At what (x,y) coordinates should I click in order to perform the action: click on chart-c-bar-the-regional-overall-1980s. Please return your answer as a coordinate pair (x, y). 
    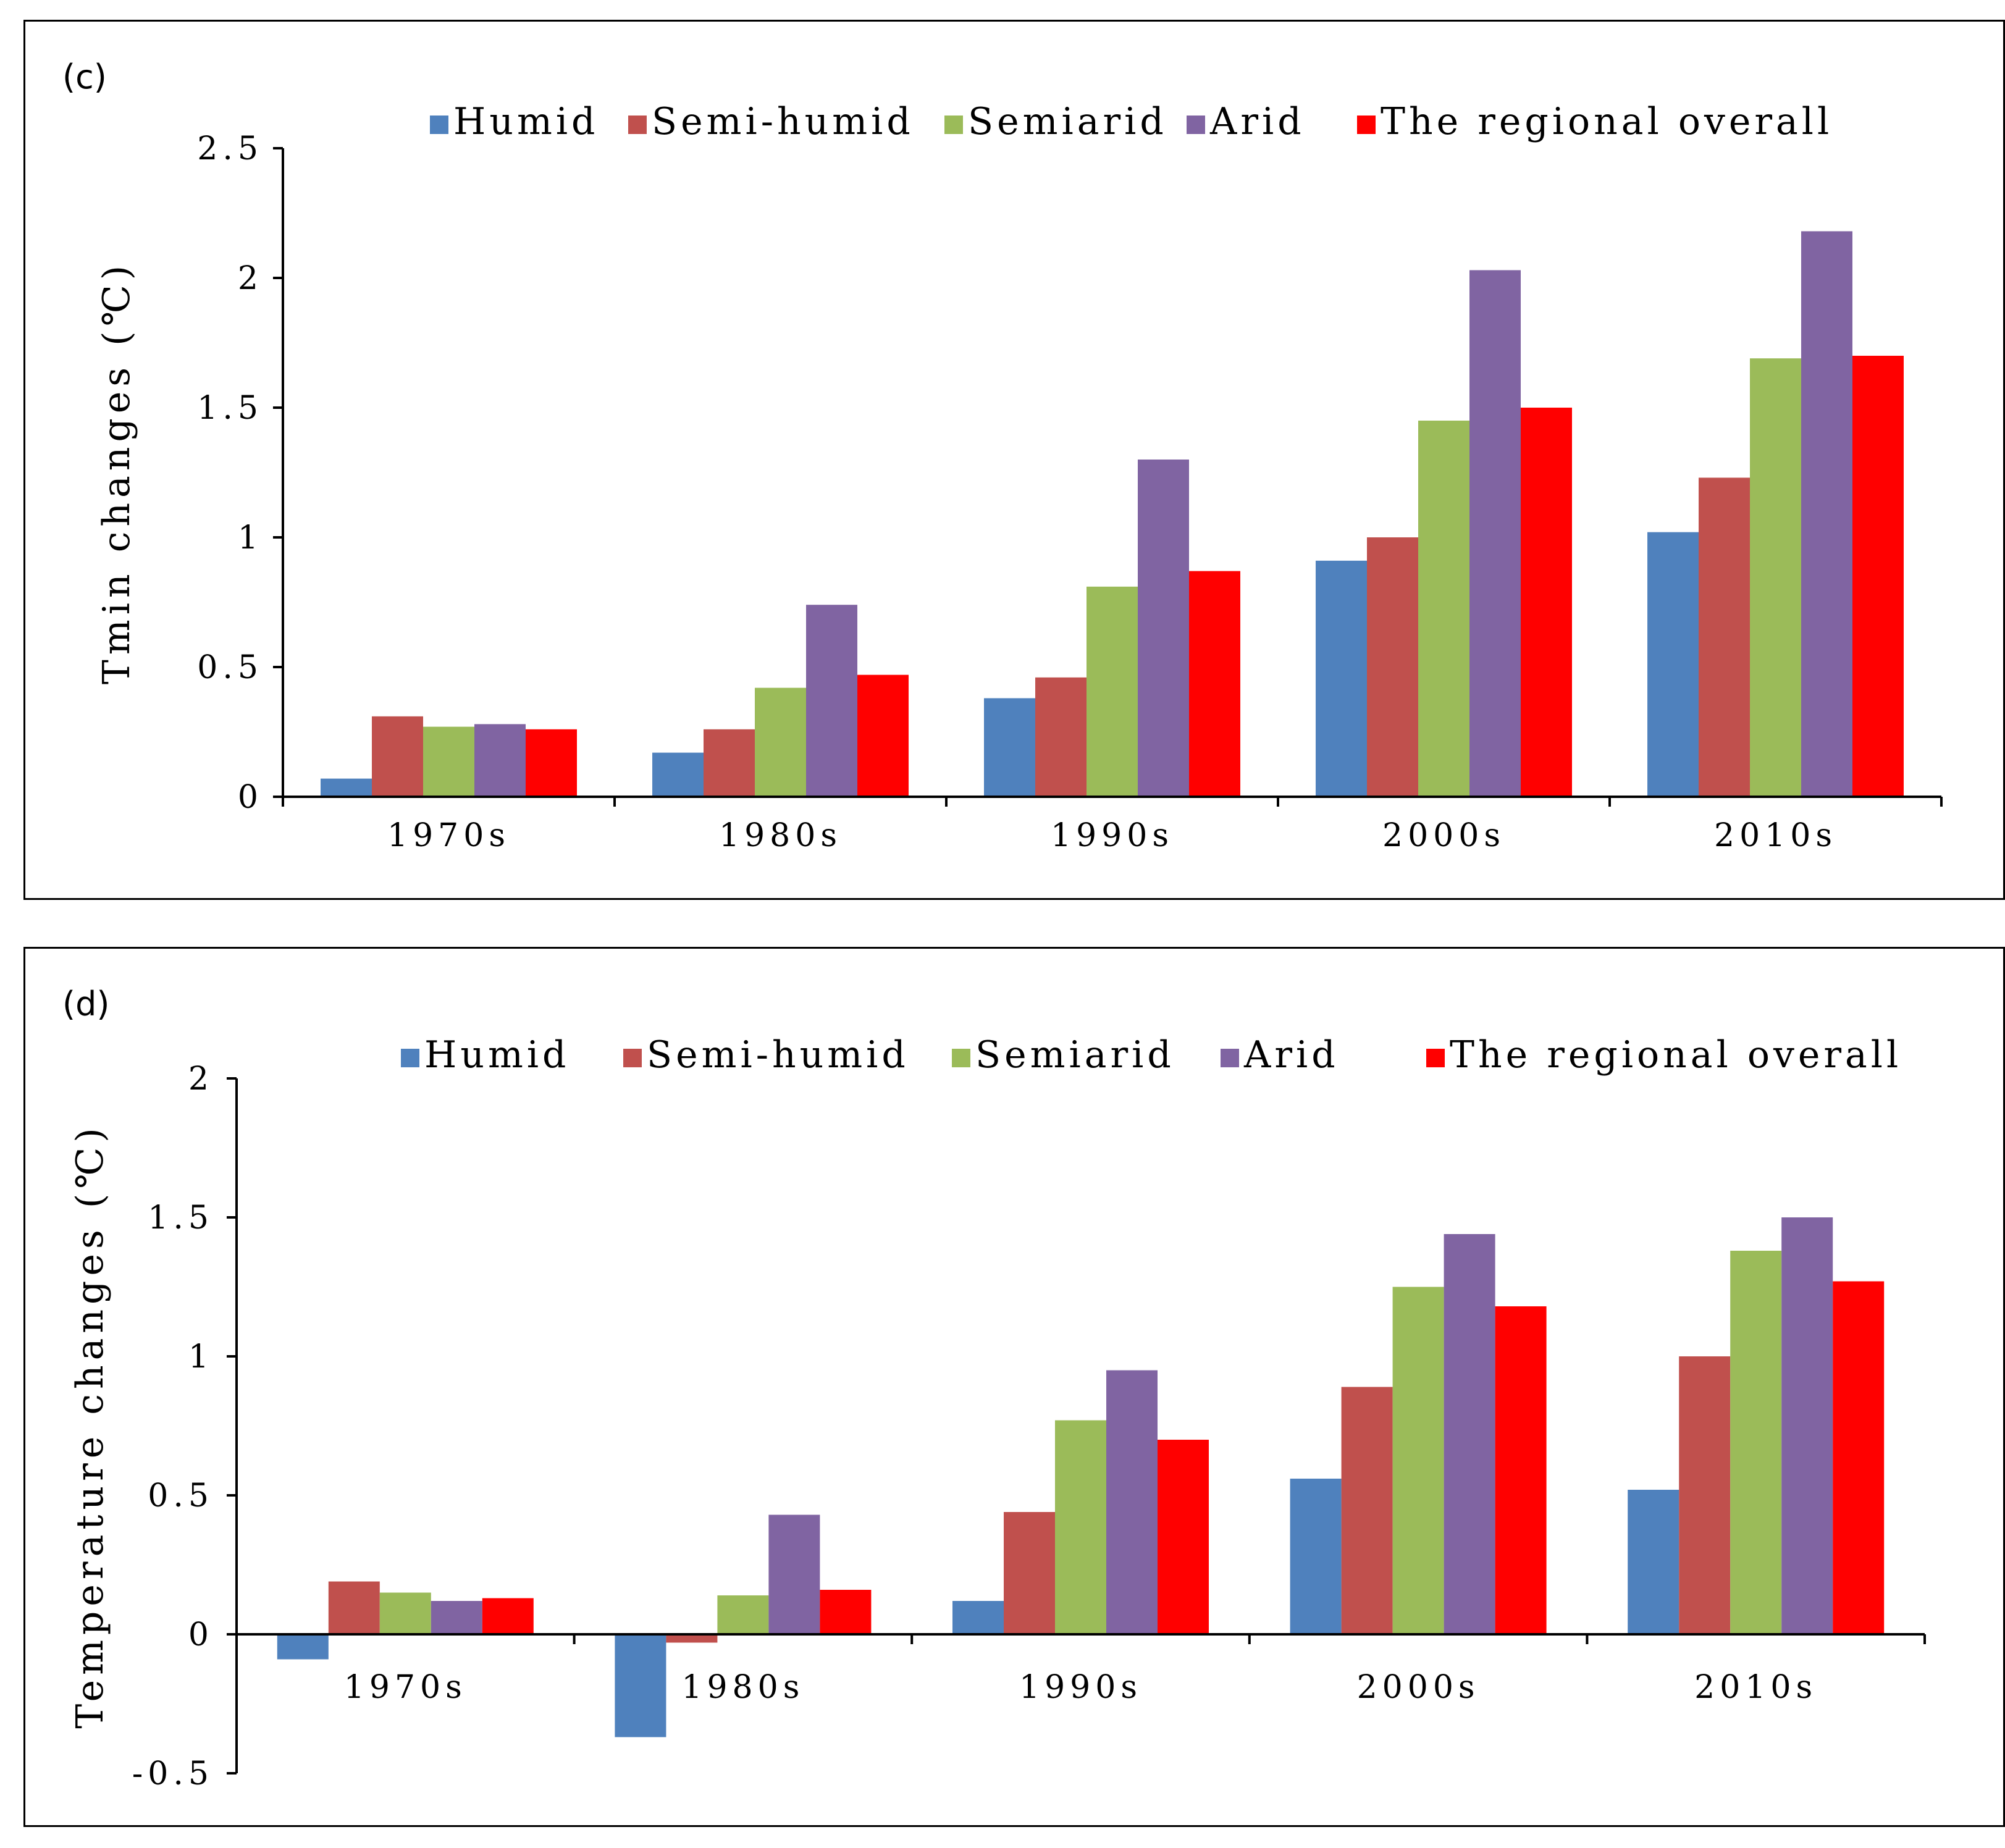
    Looking at the image, I should click on (883, 736).